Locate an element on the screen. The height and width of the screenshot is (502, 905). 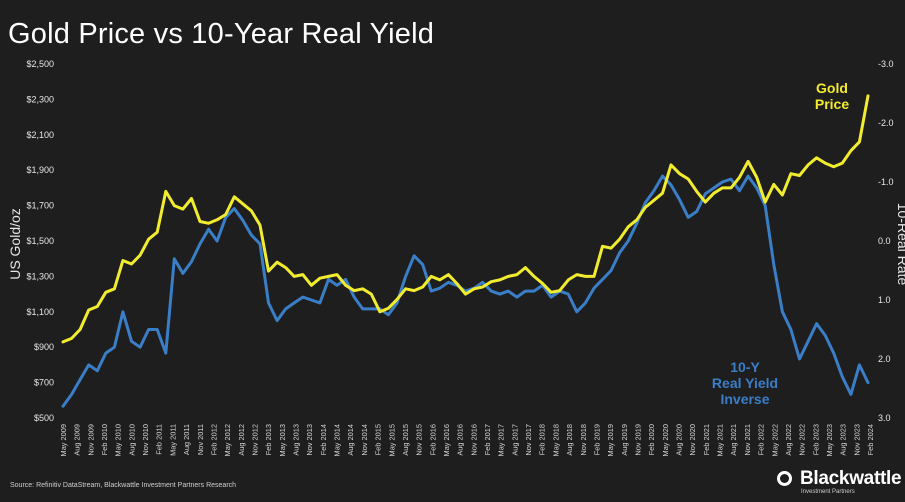
x-tick-label: Nov 2016 is located at coordinates (473, 440).